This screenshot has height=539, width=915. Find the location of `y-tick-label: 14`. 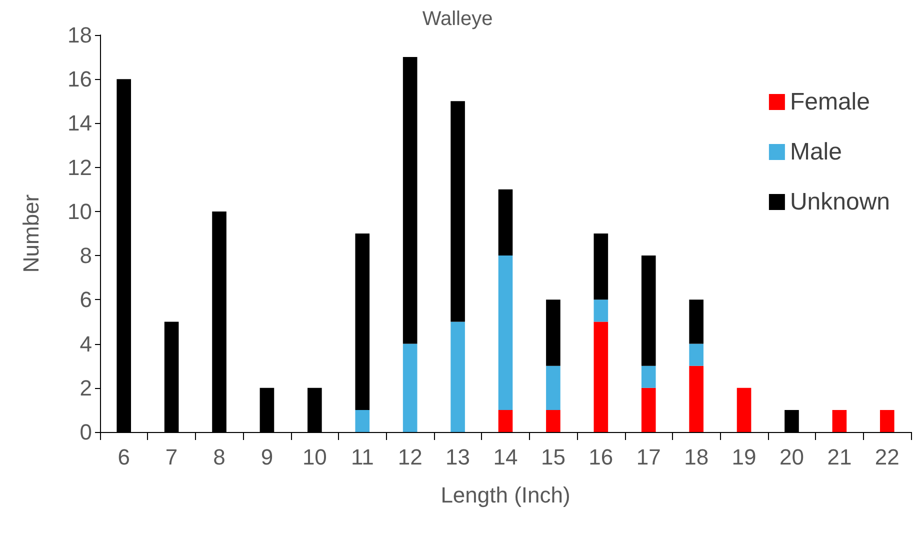

y-tick-label: 14 is located at coordinates (80, 123).